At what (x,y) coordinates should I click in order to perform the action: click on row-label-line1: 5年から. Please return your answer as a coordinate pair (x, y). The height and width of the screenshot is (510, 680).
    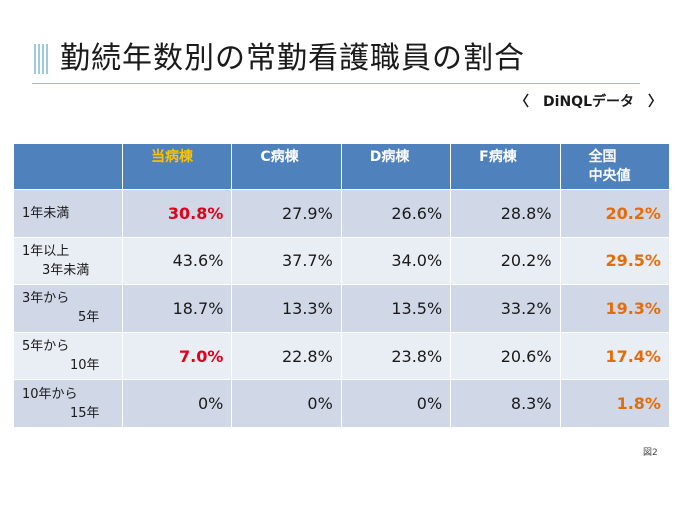
    Looking at the image, I should click on (46, 347).